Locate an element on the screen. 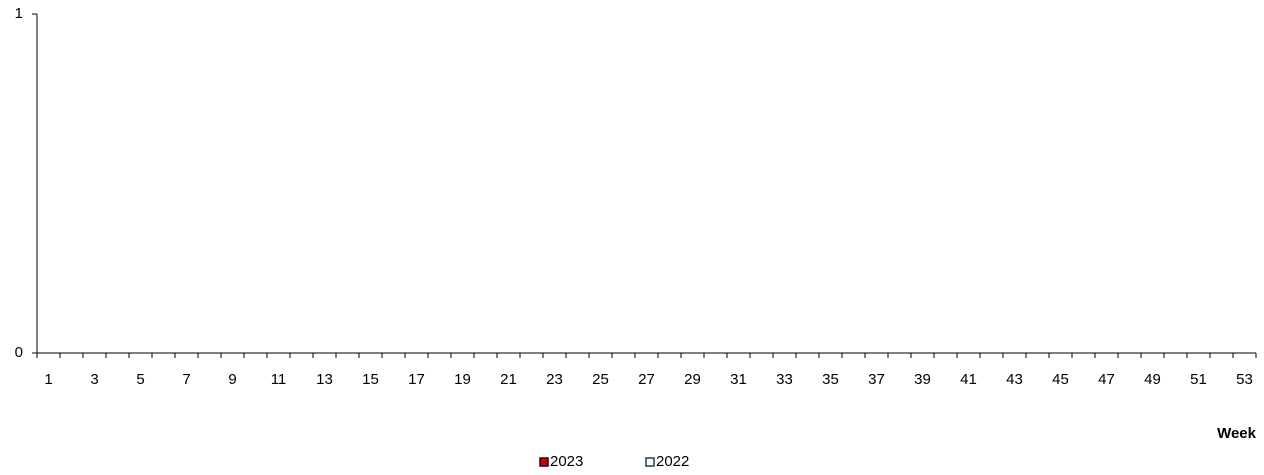 The image size is (1264, 475). x-tick-label: 23 is located at coordinates (554, 379).